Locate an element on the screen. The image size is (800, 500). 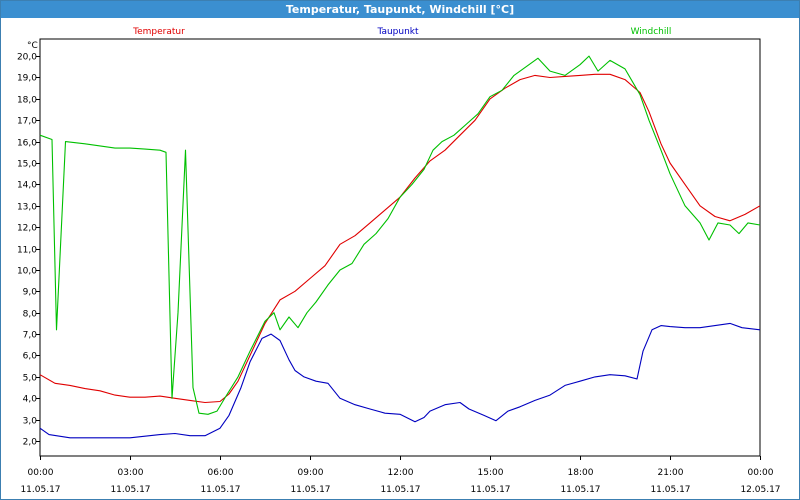
y-tick-label: 7,0 is located at coordinates (30, 336).